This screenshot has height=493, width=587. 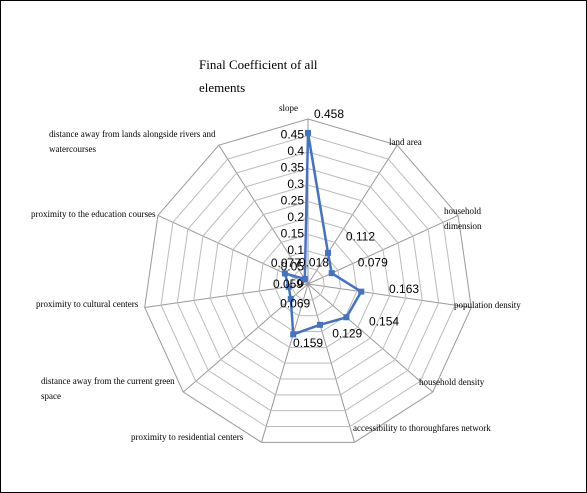 I want to click on value-label: 0.154, so click(x=384, y=322).